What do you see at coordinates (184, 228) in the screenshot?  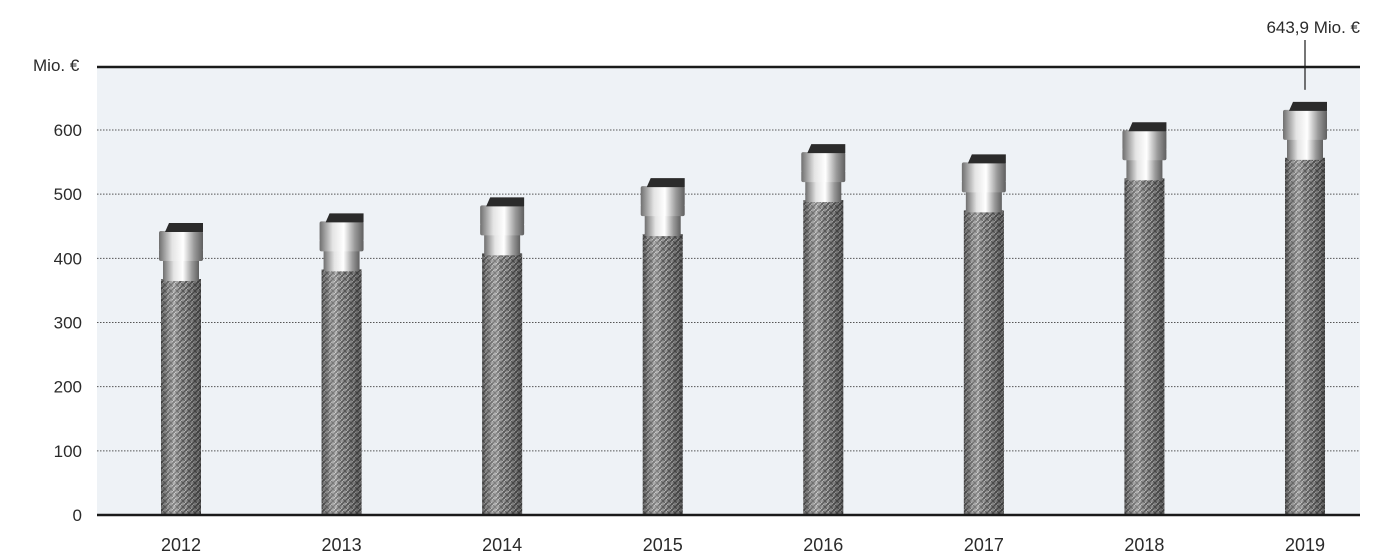 I see `bar-cap-2012` at bounding box center [184, 228].